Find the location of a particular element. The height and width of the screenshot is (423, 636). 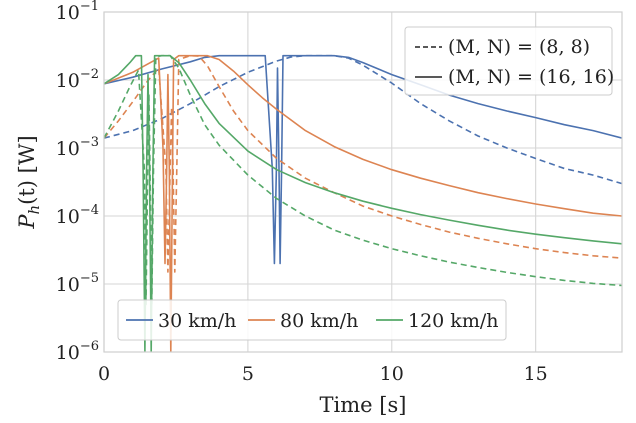

x-tick-label: 15 is located at coordinates (536, 374).